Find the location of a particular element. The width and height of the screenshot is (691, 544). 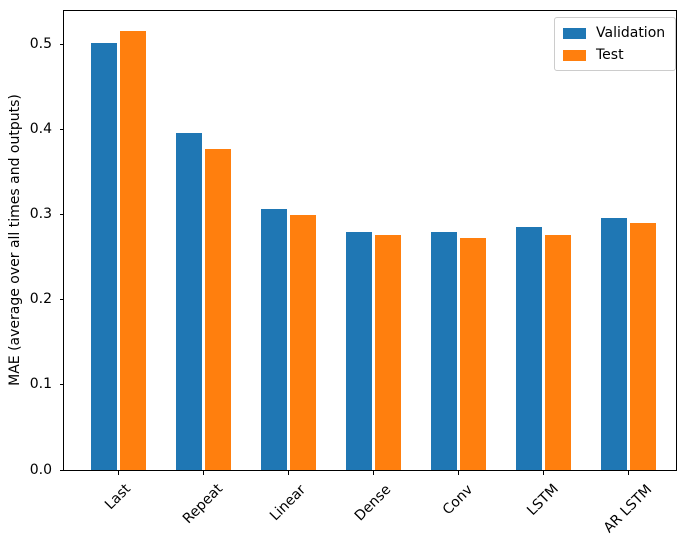

x-tick-label-last: Last is located at coordinates (118, 497).